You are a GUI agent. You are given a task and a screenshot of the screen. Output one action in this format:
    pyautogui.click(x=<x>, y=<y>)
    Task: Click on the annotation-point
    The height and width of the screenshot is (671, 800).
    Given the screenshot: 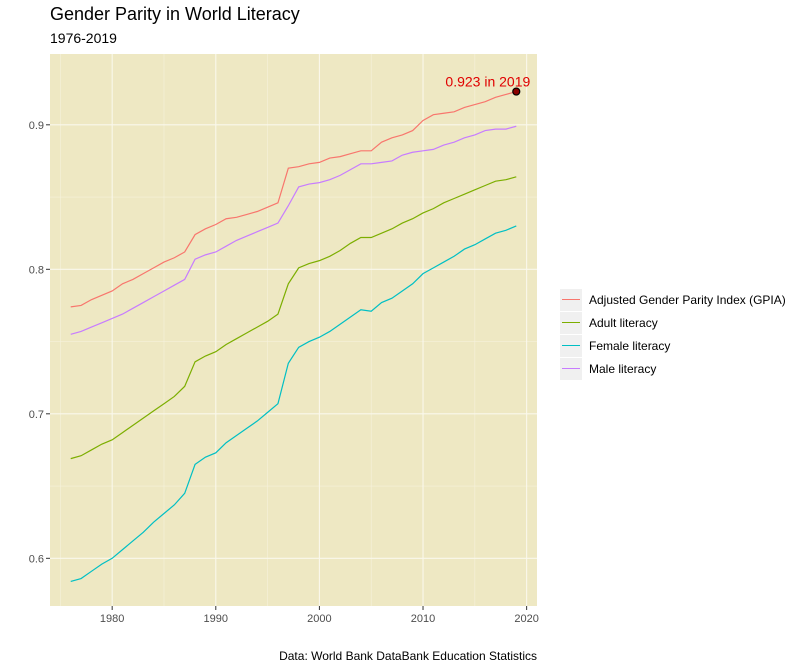 What is the action you would take?
    pyautogui.click(x=516, y=91)
    